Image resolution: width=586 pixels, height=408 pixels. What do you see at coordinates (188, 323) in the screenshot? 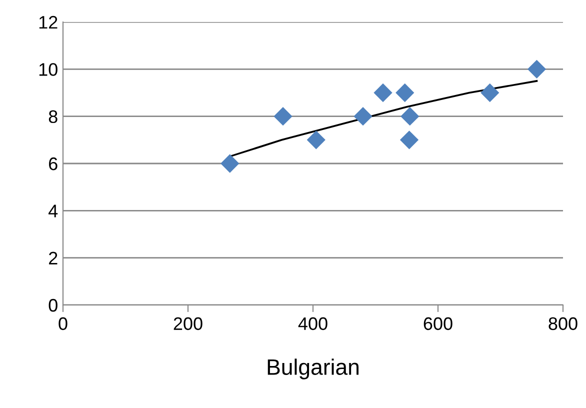
I see `x-tick-label: 200` at bounding box center [188, 323].